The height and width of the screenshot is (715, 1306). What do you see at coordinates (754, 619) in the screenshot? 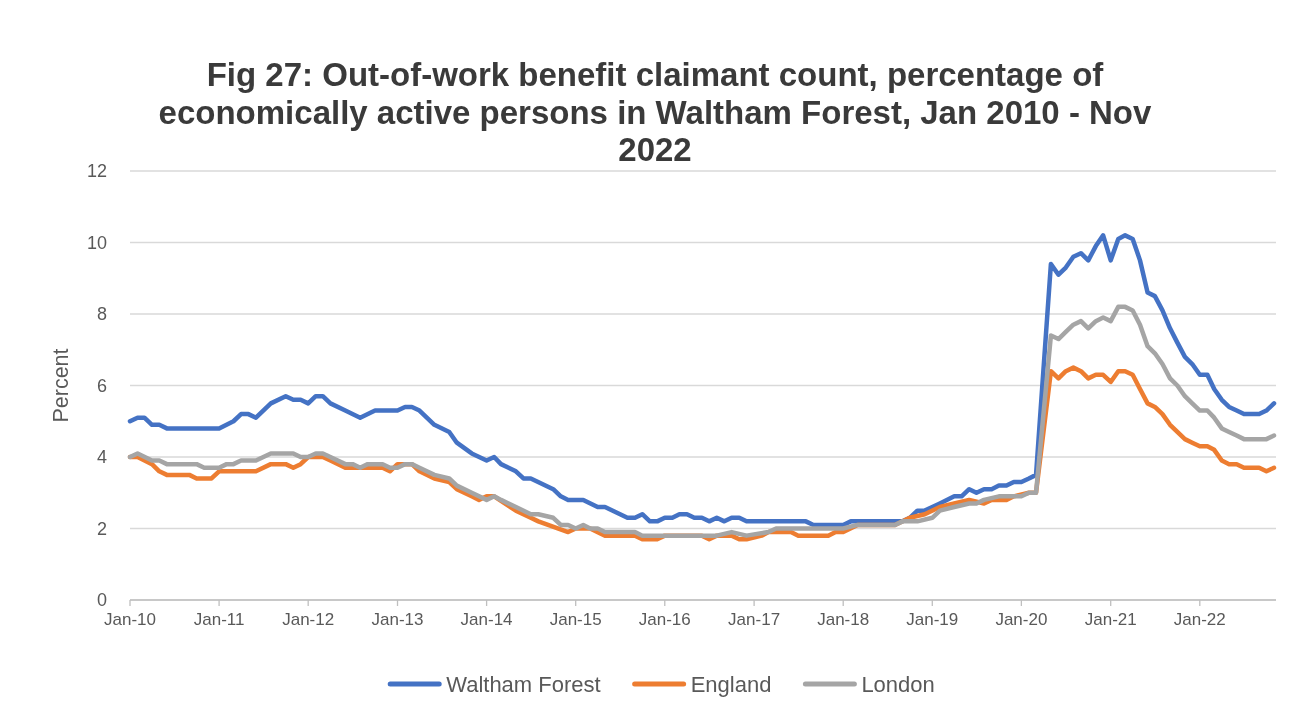
I see `x-tick-label: Jan-17` at bounding box center [754, 619].